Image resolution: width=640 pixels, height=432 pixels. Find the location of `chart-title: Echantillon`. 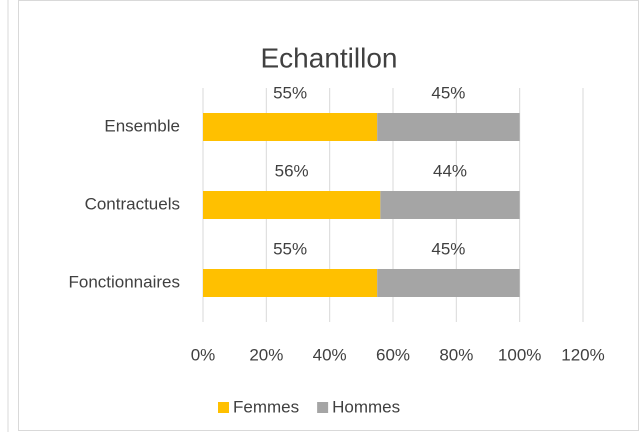

chart-title: Echantillon is located at coordinates (329, 57).